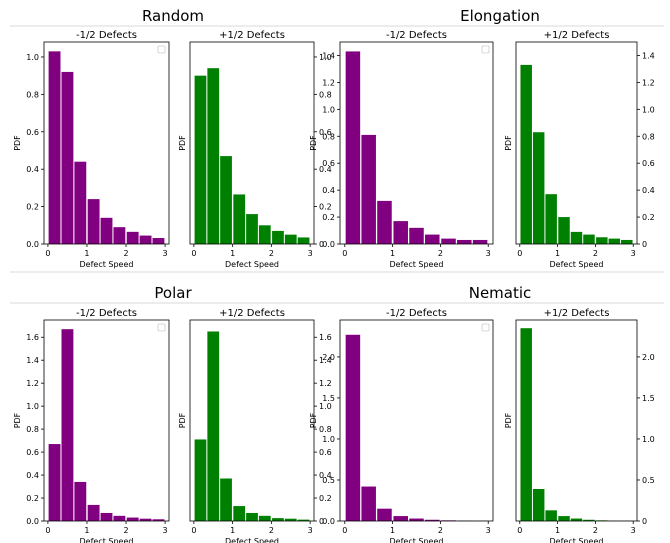 This screenshot has width=670, height=543. Describe the element at coordinates (500, 16) in the screenshot. I see `group-title-elongation: Elongation` at that location.